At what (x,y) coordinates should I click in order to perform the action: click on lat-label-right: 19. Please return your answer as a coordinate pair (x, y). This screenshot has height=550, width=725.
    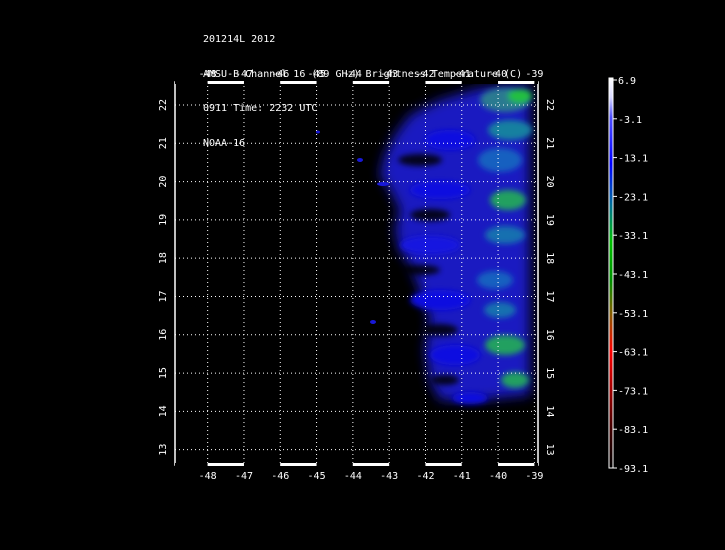
    Looking at the image, I should click on (549, 220).